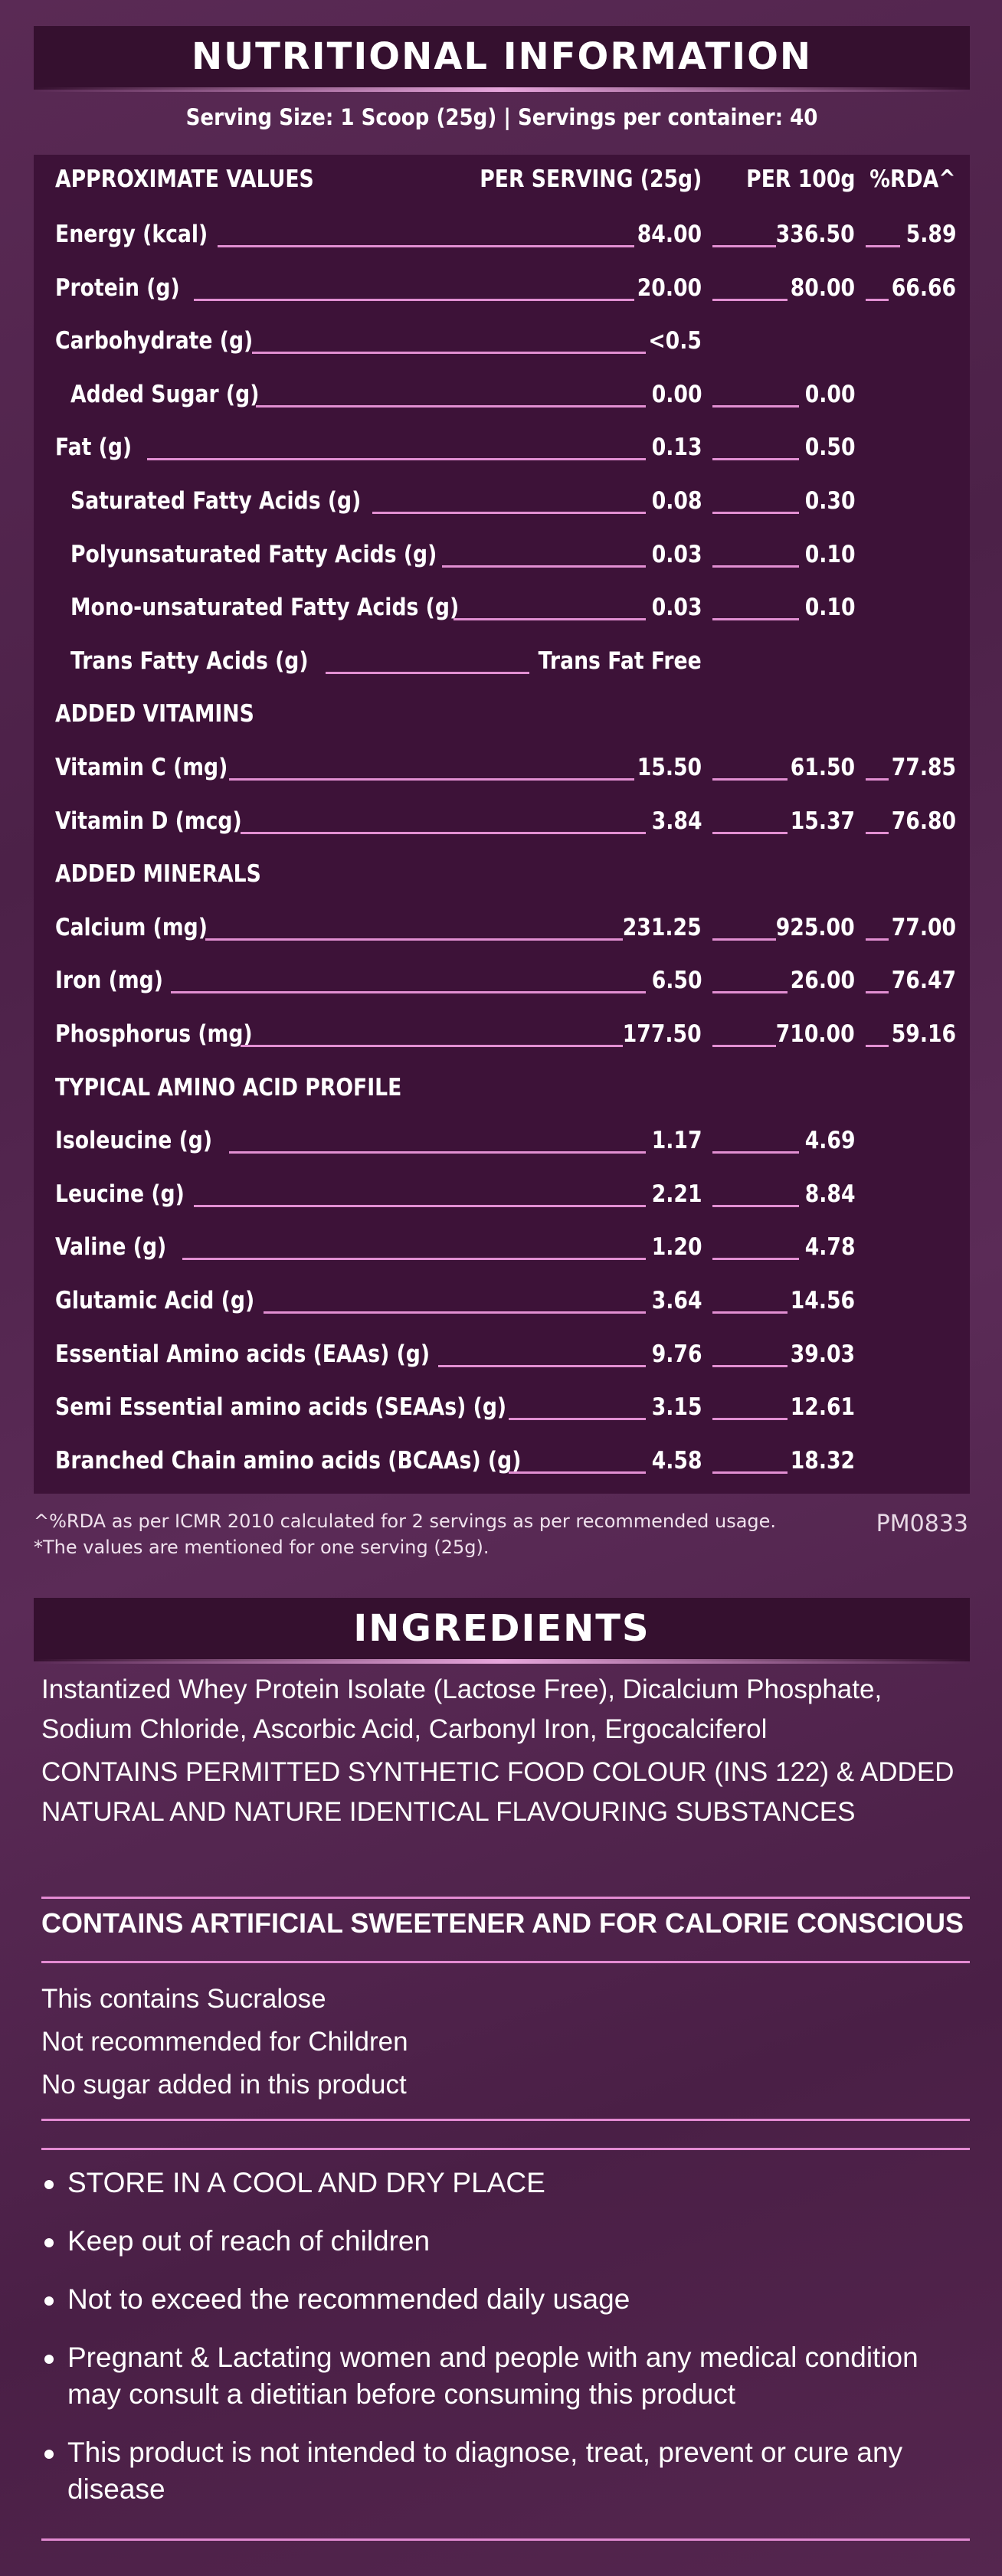 Image resolution: width=1002 pixels, height=2576 pixels. Describe the element at coordinates (800, 179) in the screenshot. I see `header-per-100g: PER 100g` at that location.